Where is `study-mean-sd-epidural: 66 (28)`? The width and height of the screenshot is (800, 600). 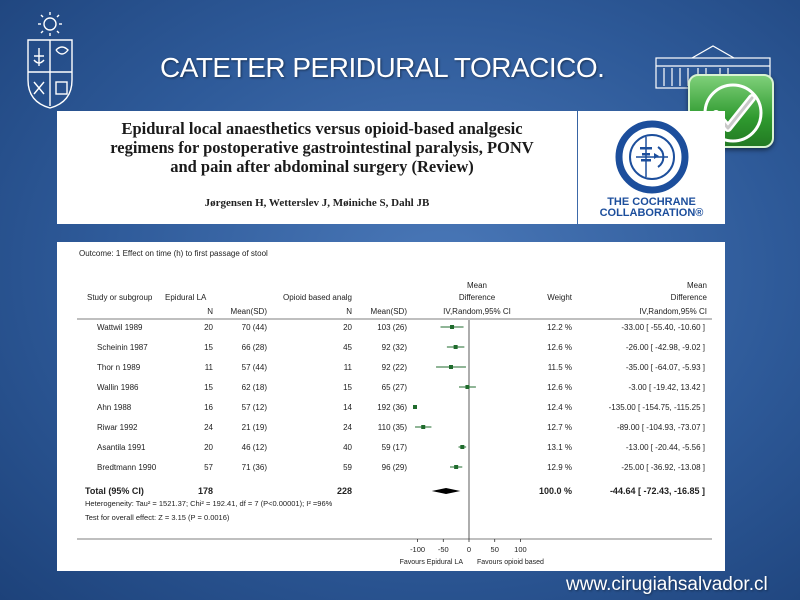 study-mean-sd-epidural: 66 (28) is located at coordinates (255, 347).